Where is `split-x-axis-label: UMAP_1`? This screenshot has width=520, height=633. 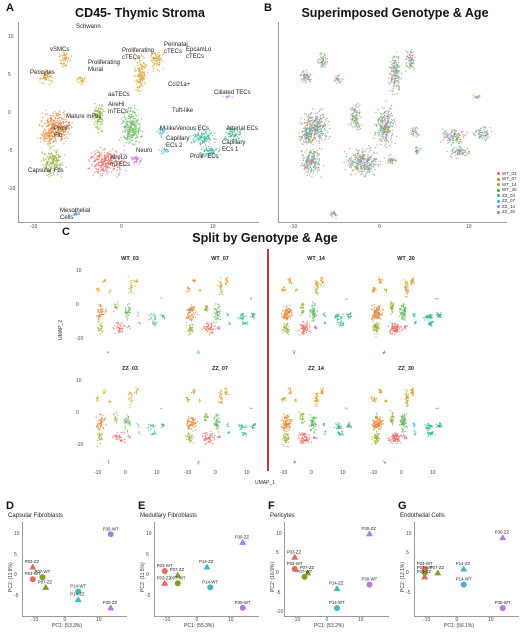
split-x-axis-label: UMAP_1 is located at coordinates (265, 483).